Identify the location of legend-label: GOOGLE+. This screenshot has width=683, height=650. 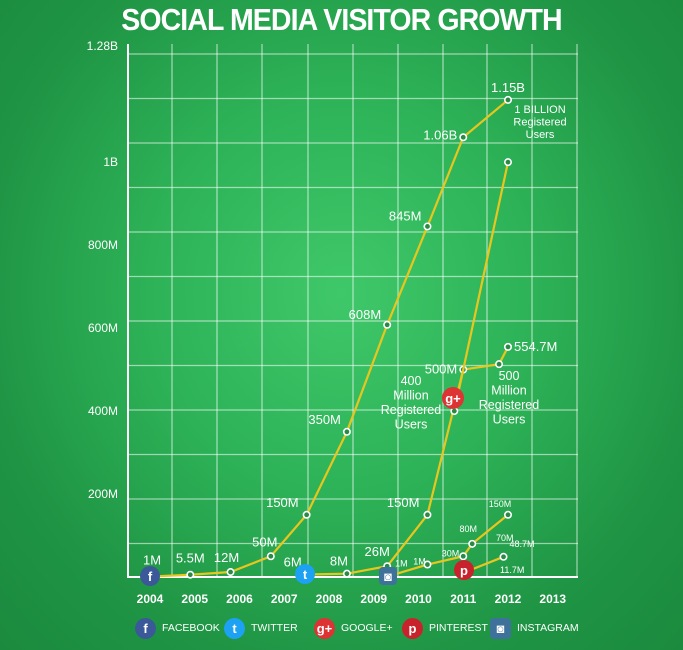
(367, 628).